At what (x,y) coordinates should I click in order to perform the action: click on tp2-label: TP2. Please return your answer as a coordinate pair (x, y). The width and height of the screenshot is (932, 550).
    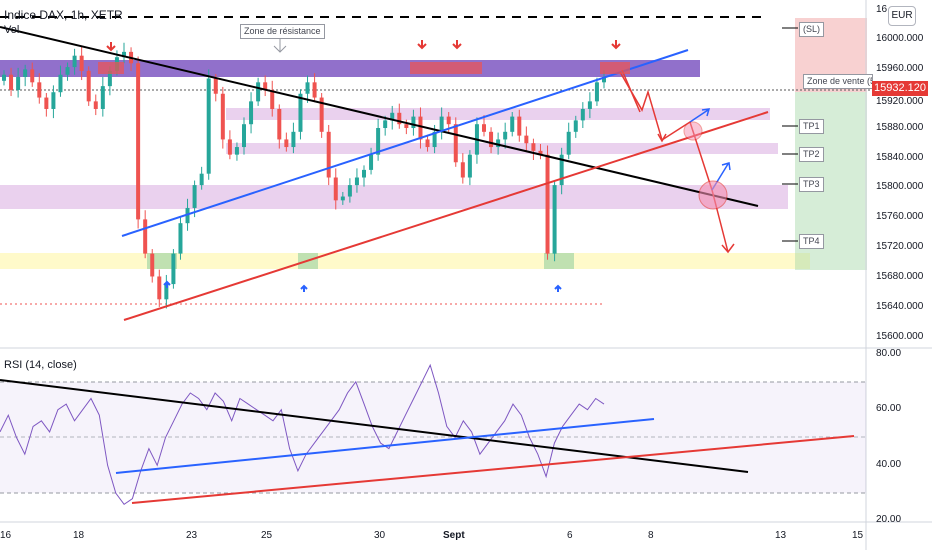
    Looking at the image, I should click on (811, 154).